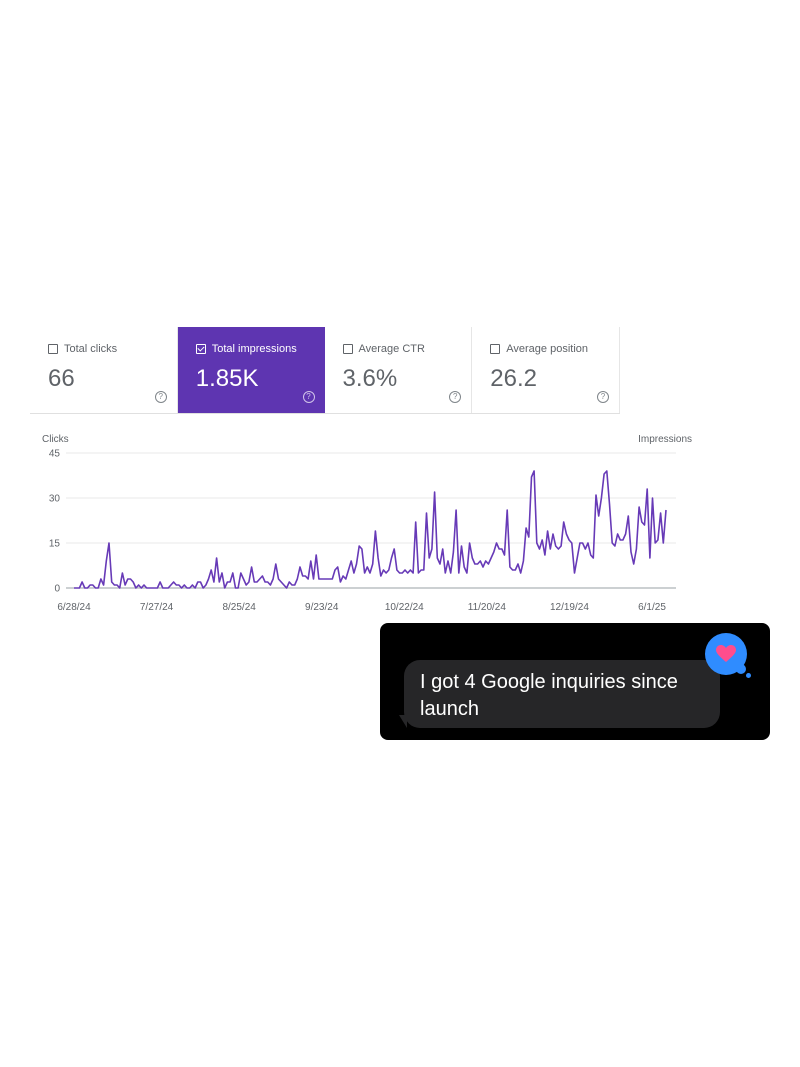 This screenshot has width=800, height=1067. Describe the element at coordinates (227, 378) in the screenshot. I see `metric-value: 1.85K` at that location.